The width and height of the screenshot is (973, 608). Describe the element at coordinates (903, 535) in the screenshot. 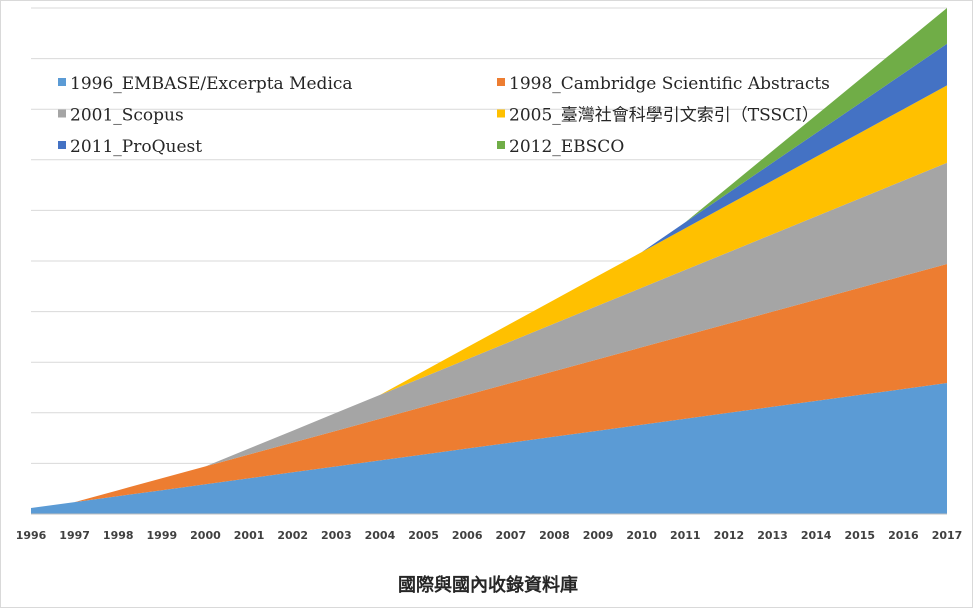

I see `x-tick-label: 2016` at that location.